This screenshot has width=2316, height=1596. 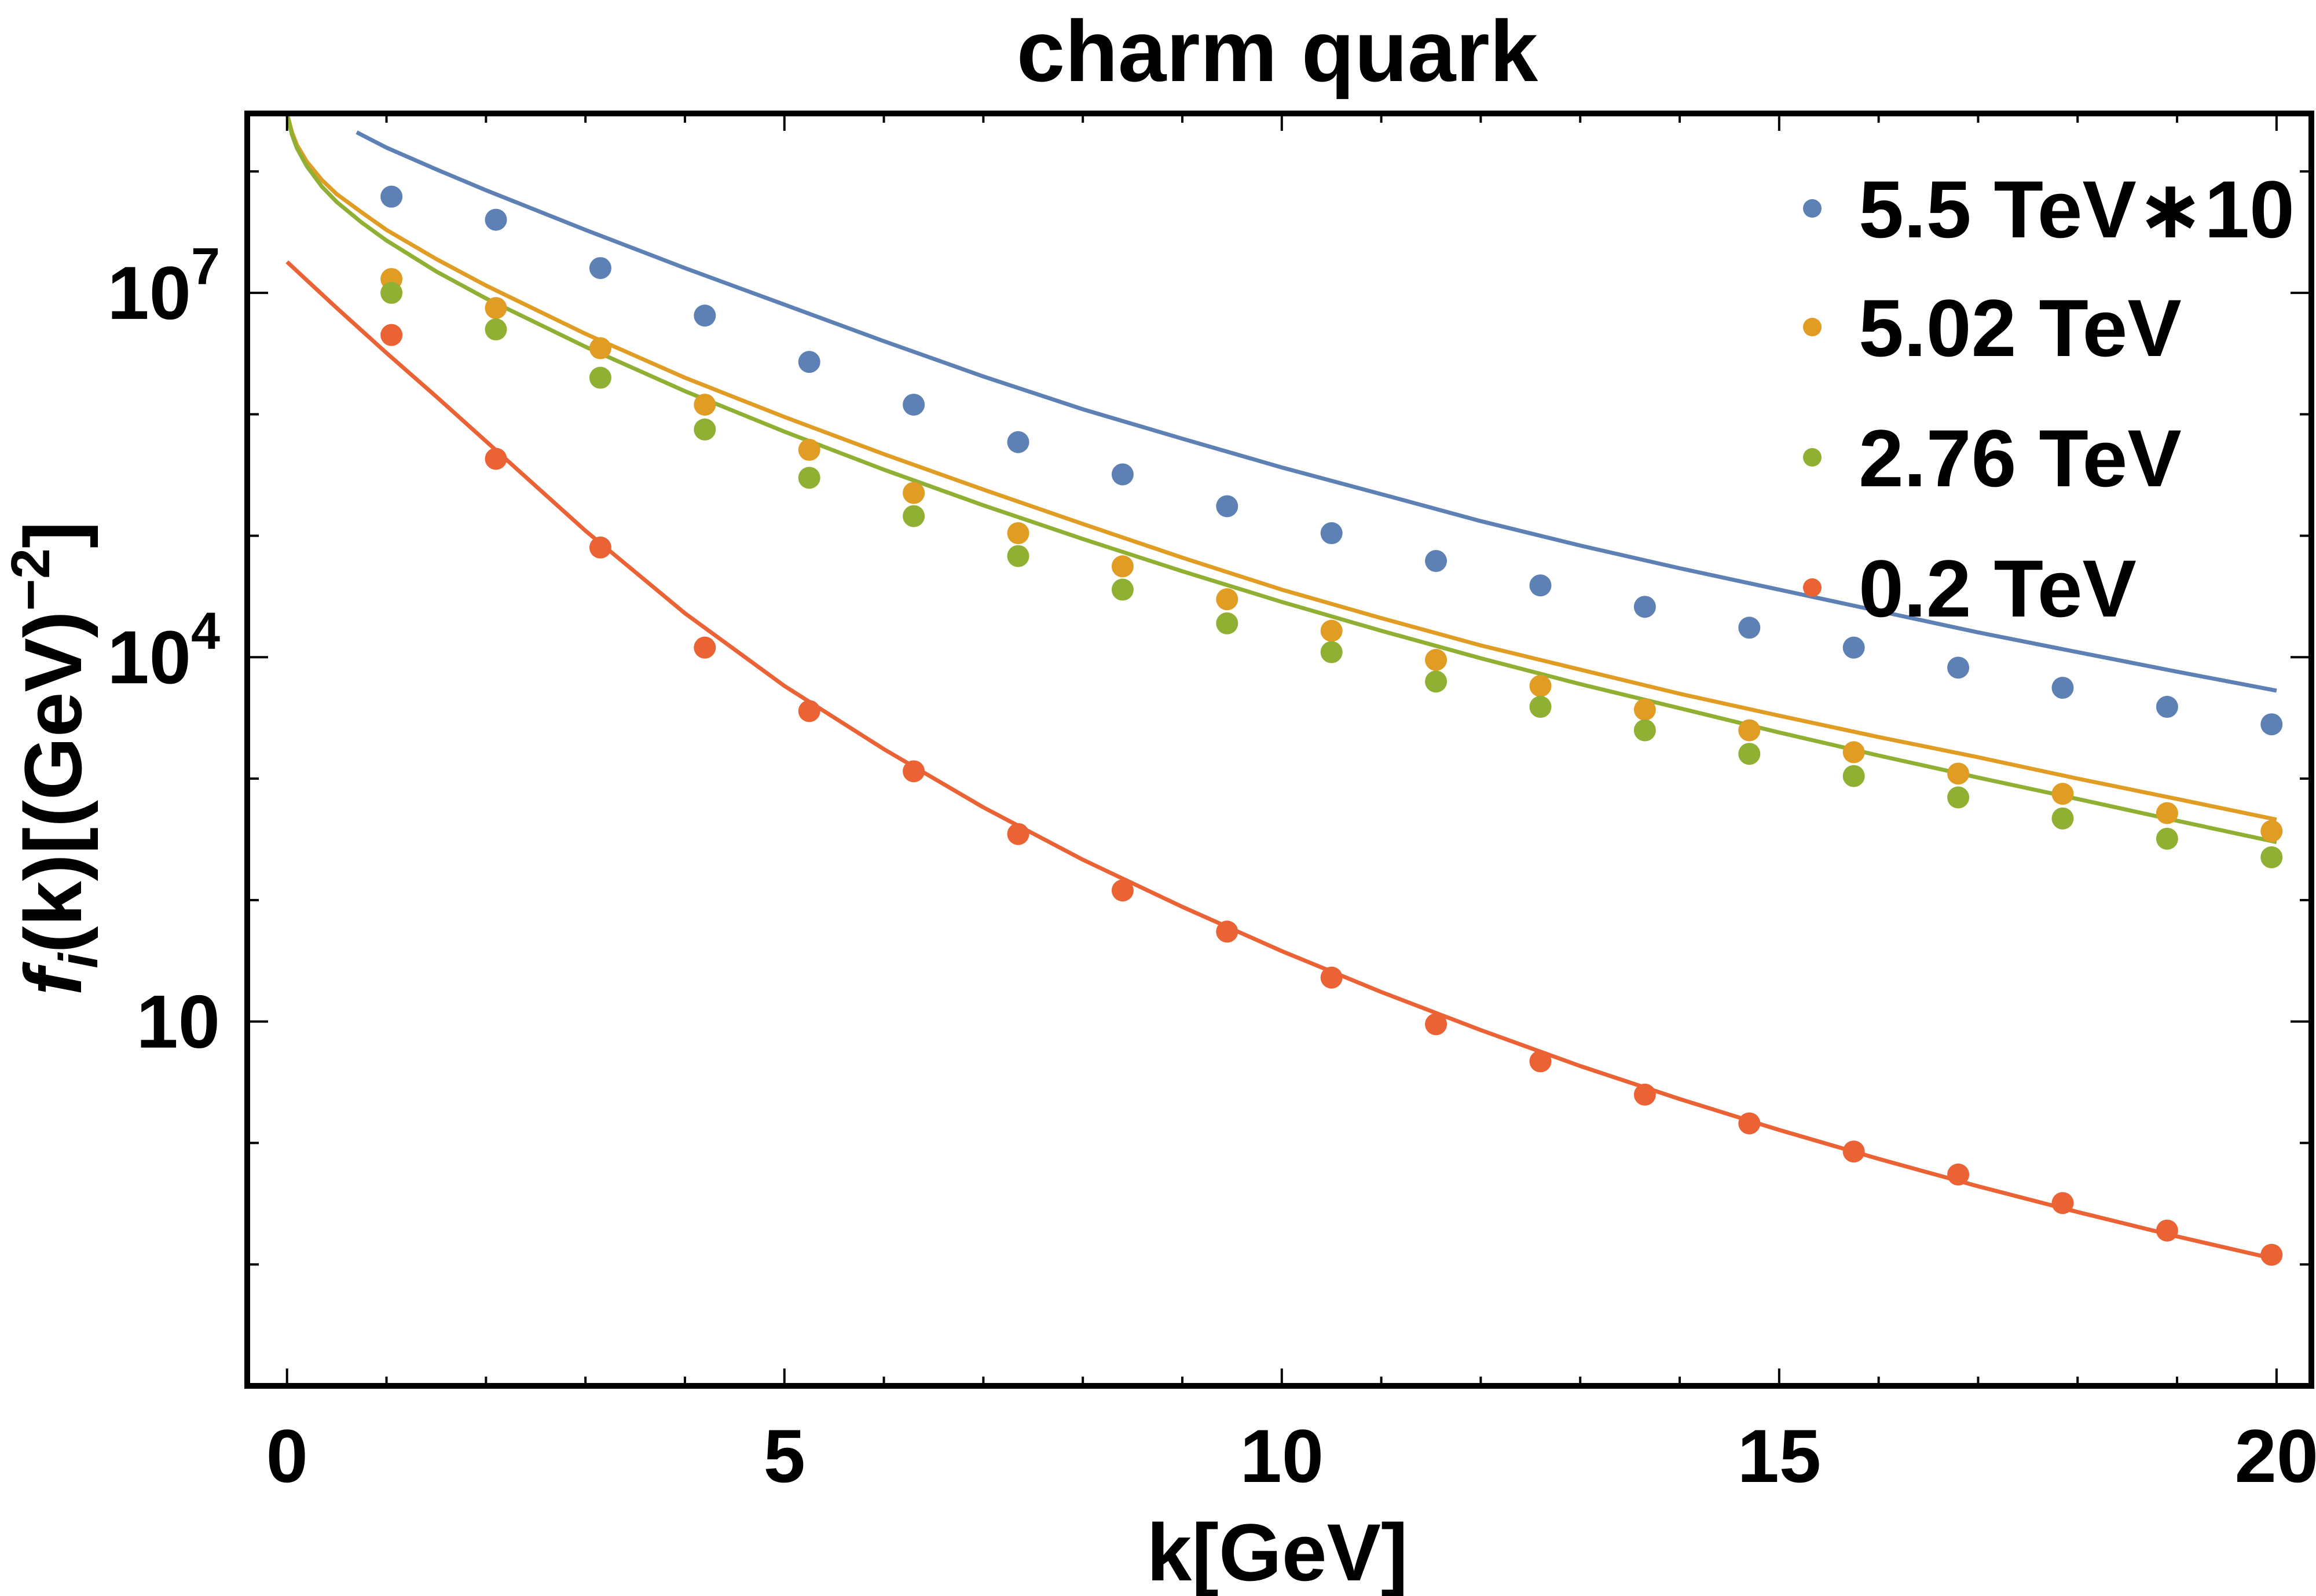 I want to click on legend: 5.5 TeV∗10 5.02 TeV 2.76 TeV 0.2 TeV, so click(x=2049, y=399).